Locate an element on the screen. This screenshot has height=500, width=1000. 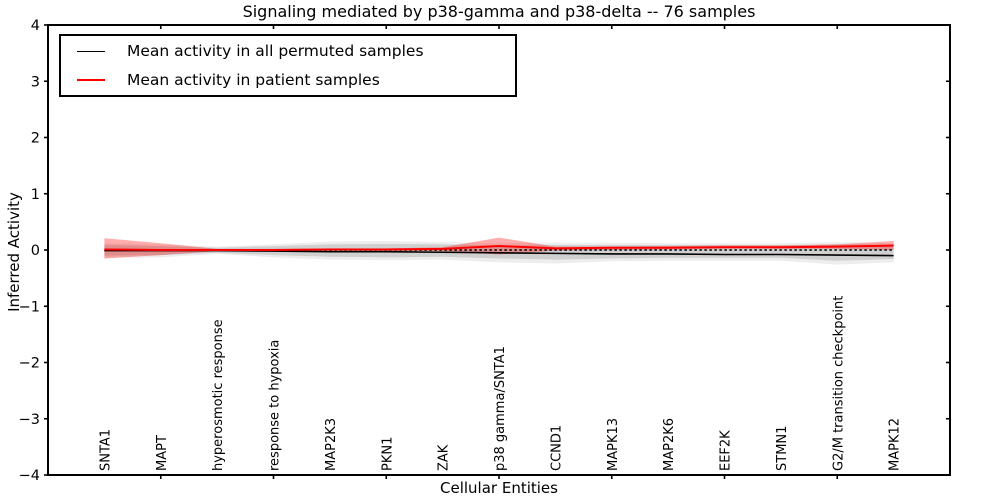
y-tick-label: 3 is located at coordinates (35, 82).